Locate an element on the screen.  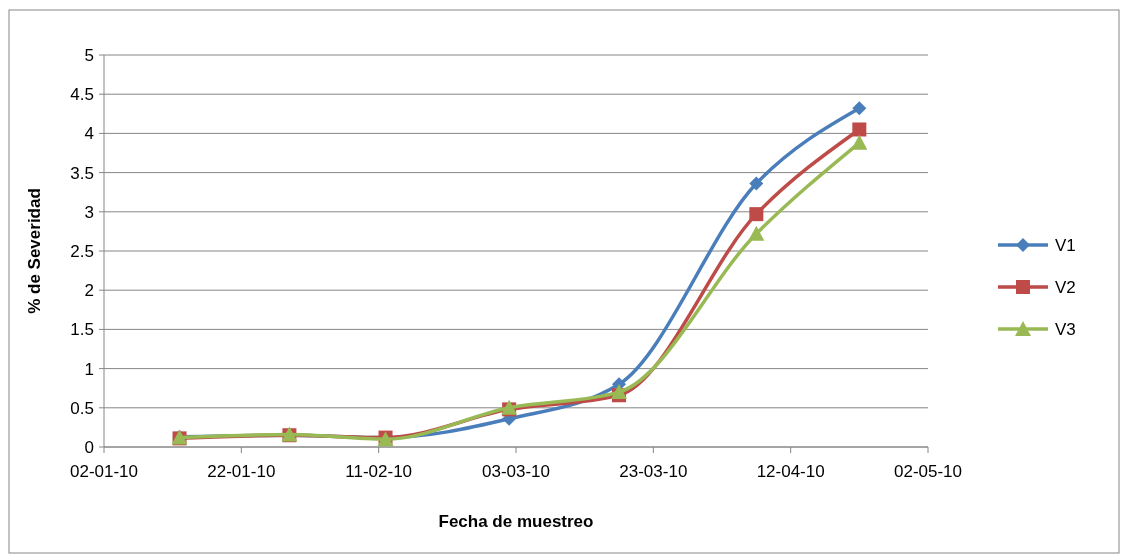
x-tick-label: 22-01-10 is located at coordinates (241, 471).